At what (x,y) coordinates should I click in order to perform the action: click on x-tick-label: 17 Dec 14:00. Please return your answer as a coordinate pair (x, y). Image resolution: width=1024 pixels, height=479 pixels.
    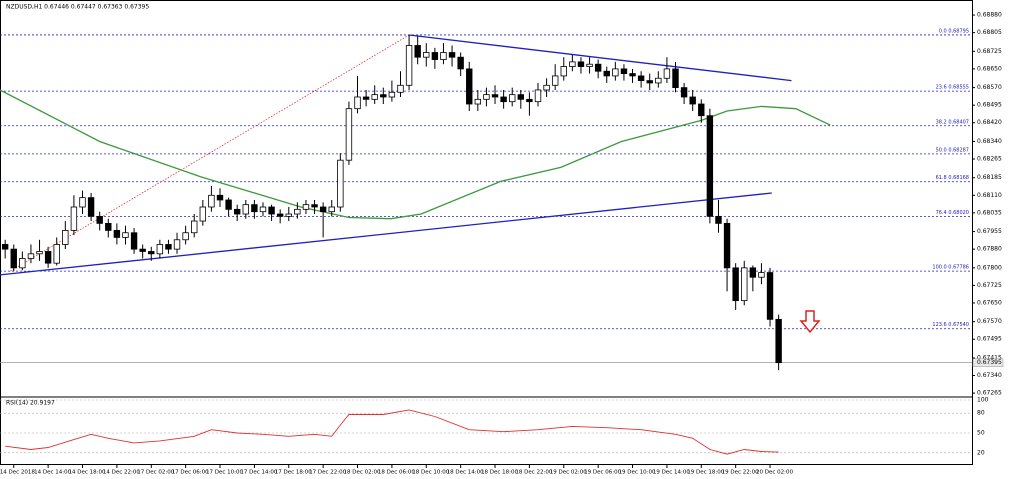
    Looking at the image, I should click on (258, 473).